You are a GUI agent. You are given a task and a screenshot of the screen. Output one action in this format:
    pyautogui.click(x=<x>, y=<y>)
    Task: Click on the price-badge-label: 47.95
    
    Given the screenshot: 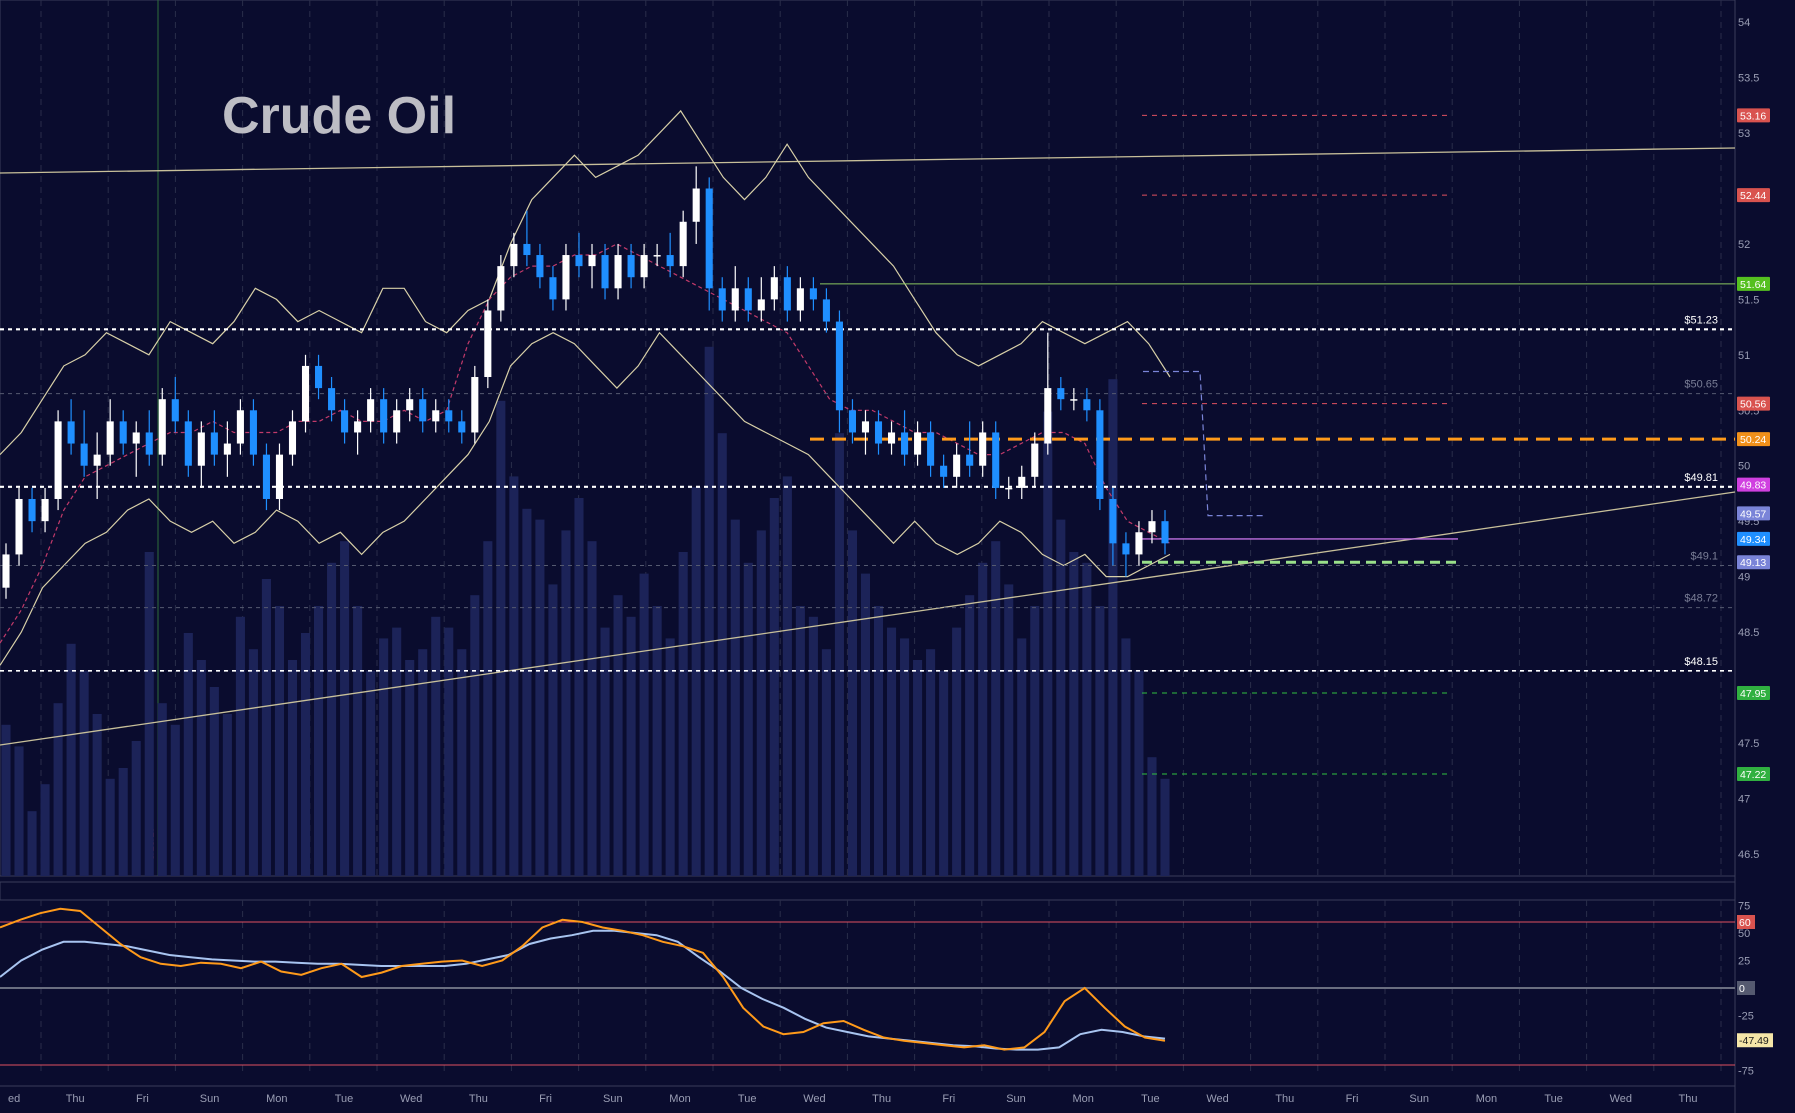 What is the action you would take?
    pyautogui.click(x=1753, y=694)
    